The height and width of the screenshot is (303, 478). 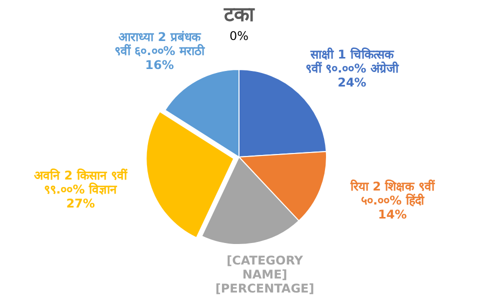 I want to click on data-label: 16%, so click(x=159, y=65).